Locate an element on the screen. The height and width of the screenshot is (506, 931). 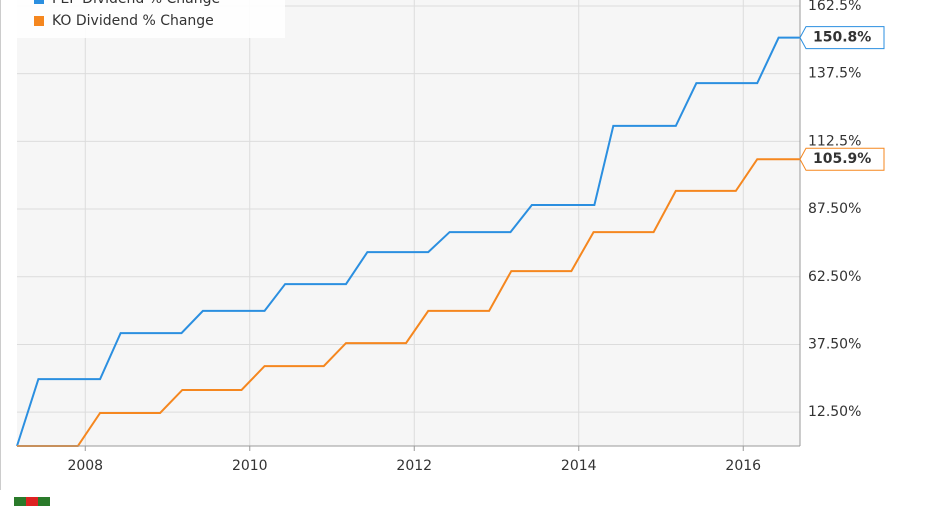
x-tick-label: 2016 is located at coordinates (743, 466).